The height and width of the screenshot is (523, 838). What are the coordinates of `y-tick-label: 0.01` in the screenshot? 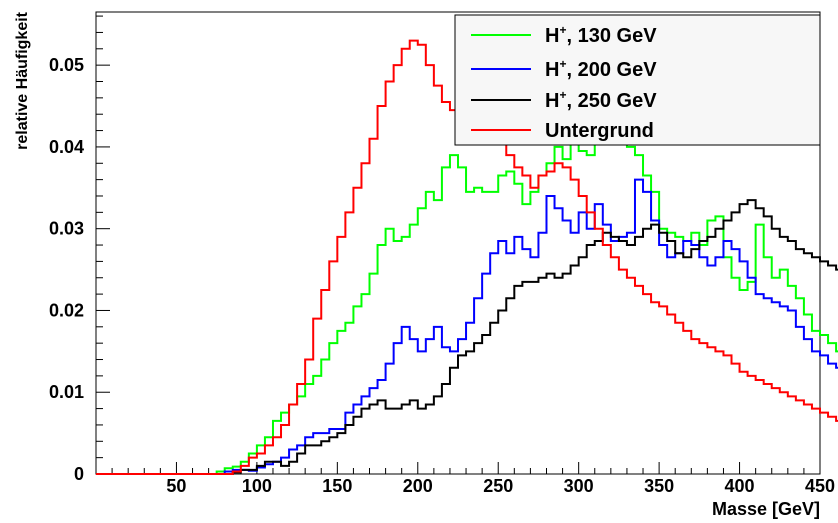 It's located at (66, 392).